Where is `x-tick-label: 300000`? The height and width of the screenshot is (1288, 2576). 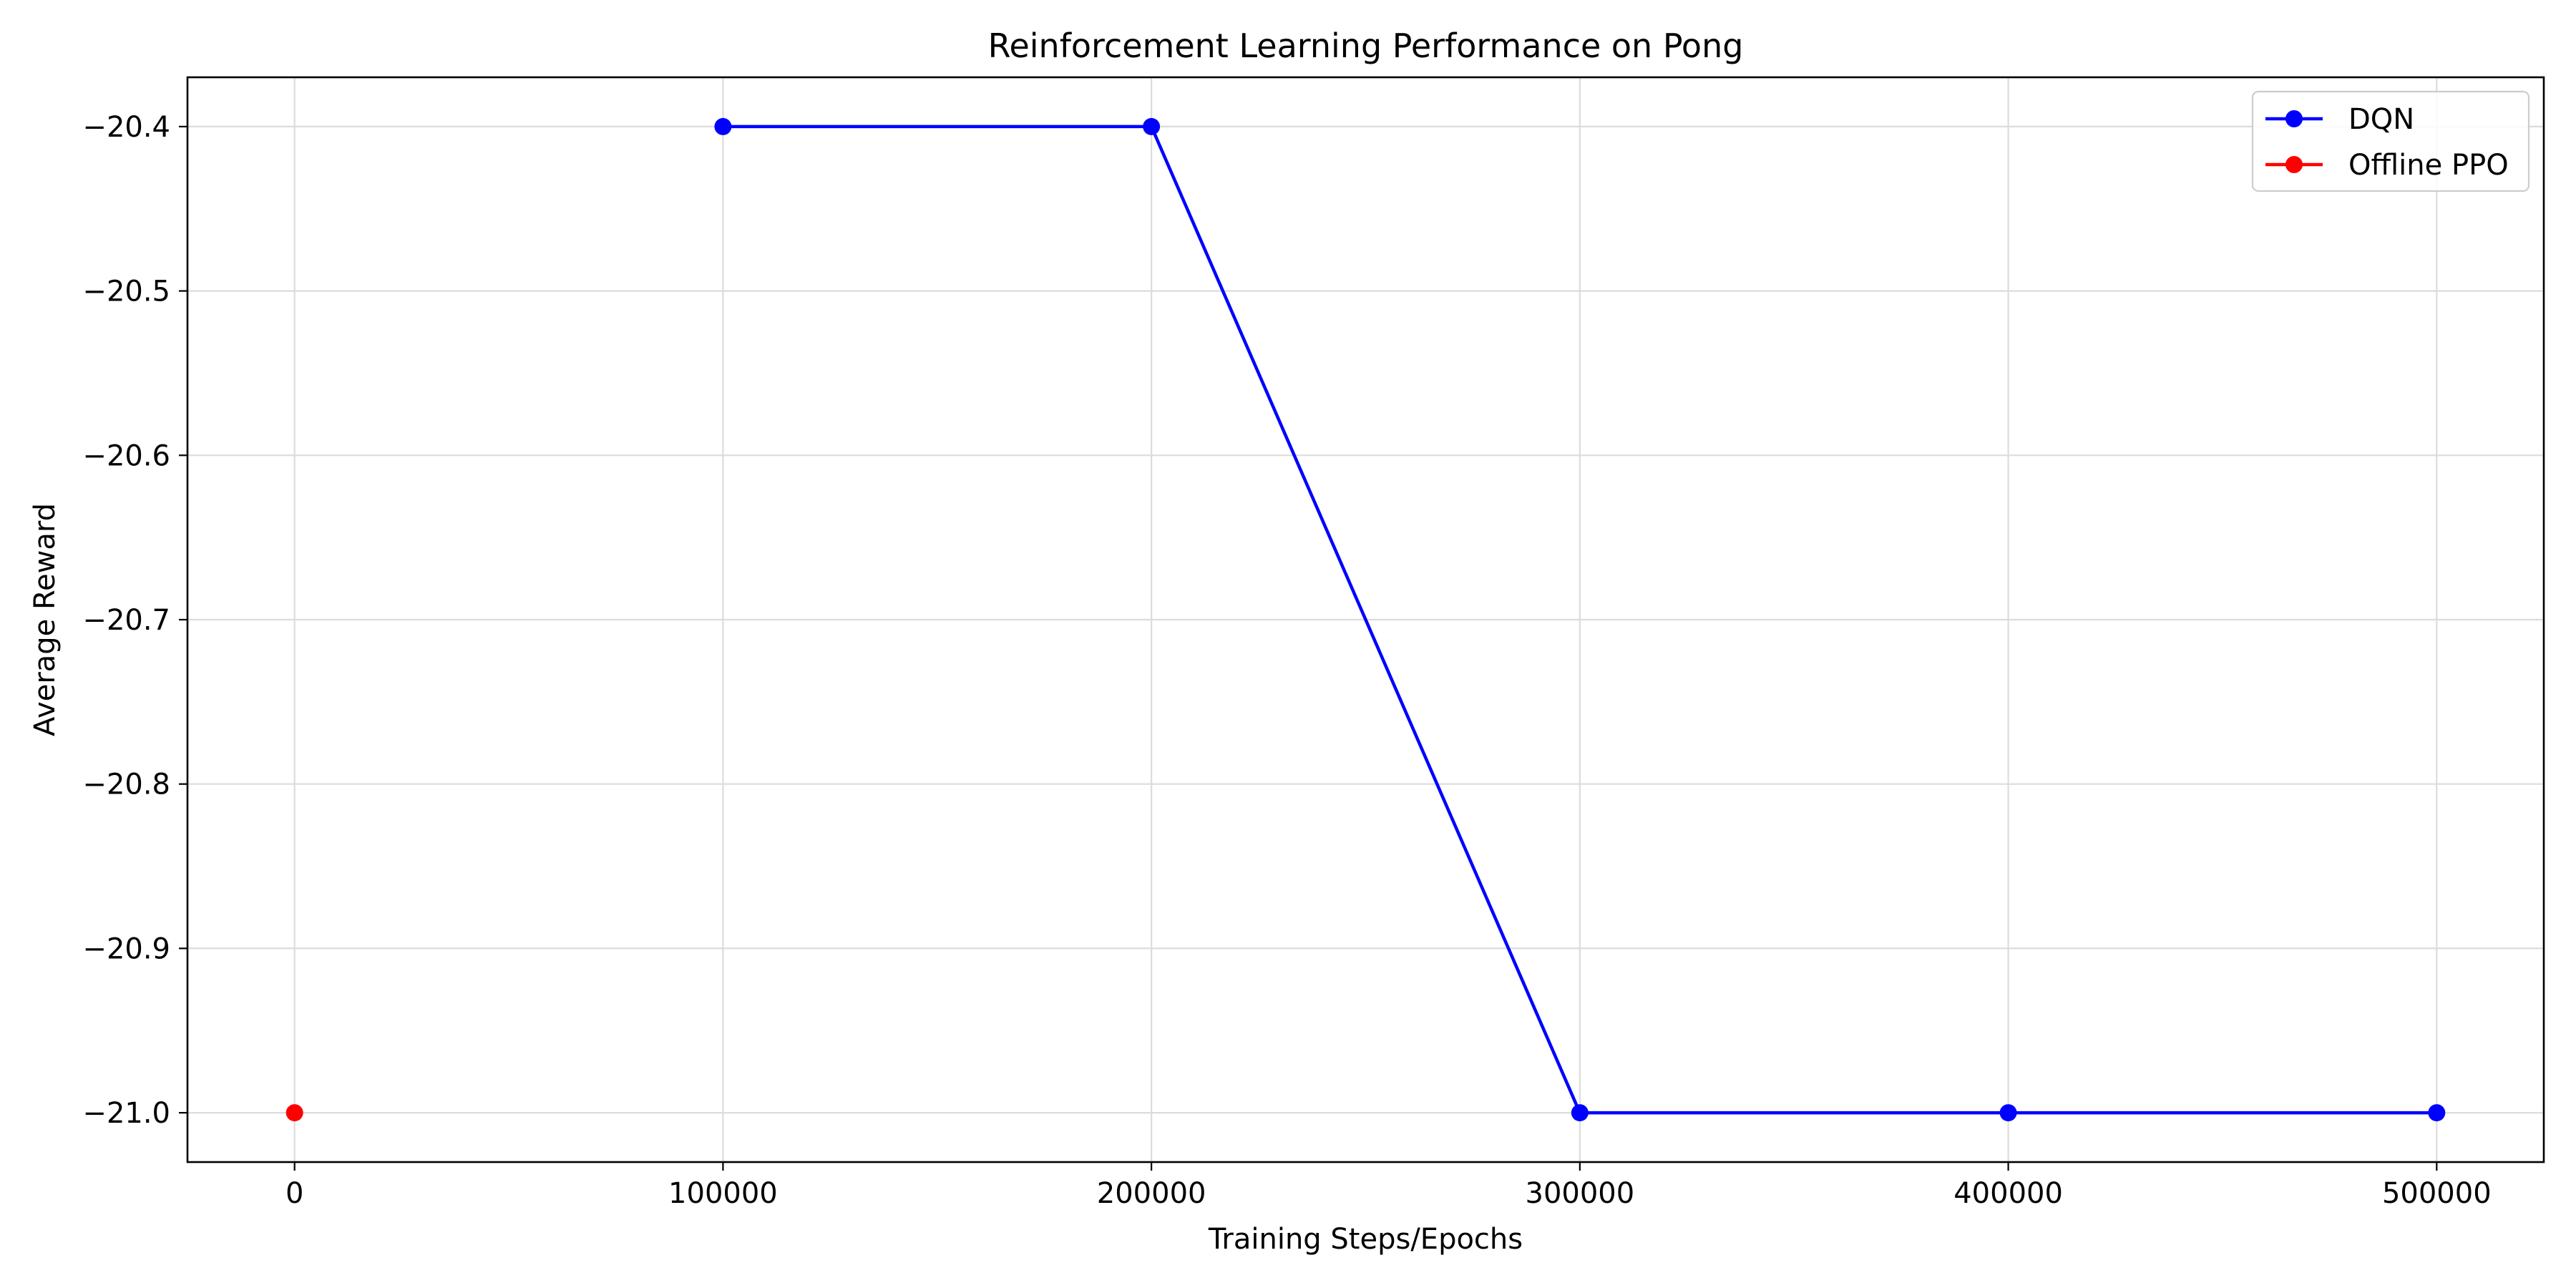 x-tick-label: 300000 is located at coordinates (1580, 1193).